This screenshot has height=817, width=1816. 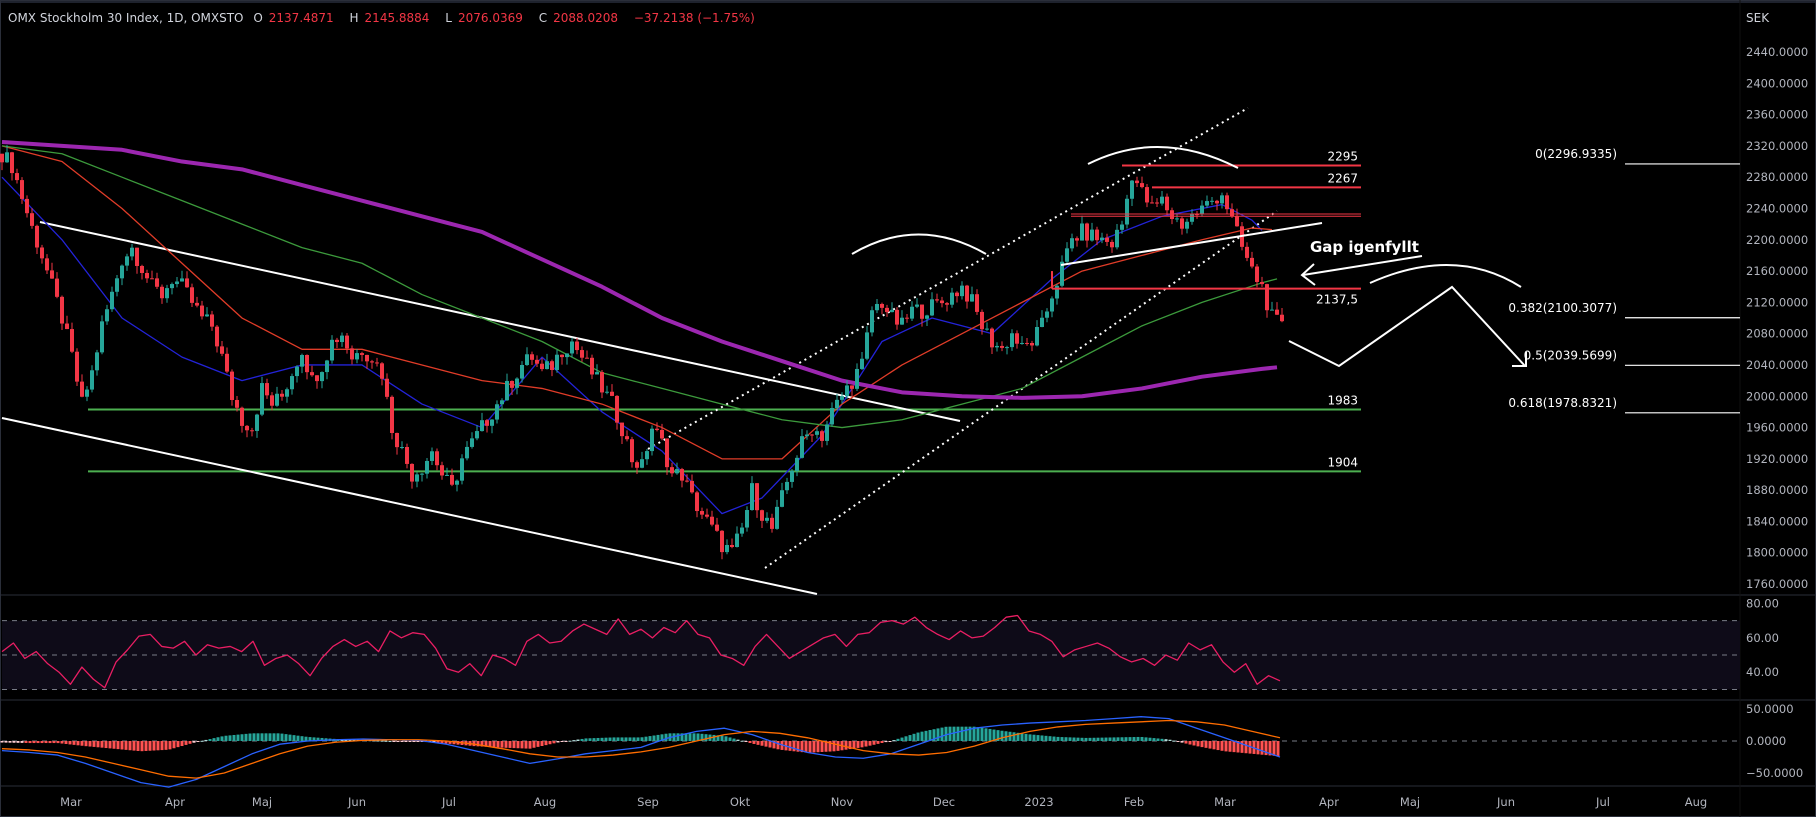 What do you see at coordinates (500, 321) in the screenshot?
I see `descending-channel-top` at bounding box center [500, 321].